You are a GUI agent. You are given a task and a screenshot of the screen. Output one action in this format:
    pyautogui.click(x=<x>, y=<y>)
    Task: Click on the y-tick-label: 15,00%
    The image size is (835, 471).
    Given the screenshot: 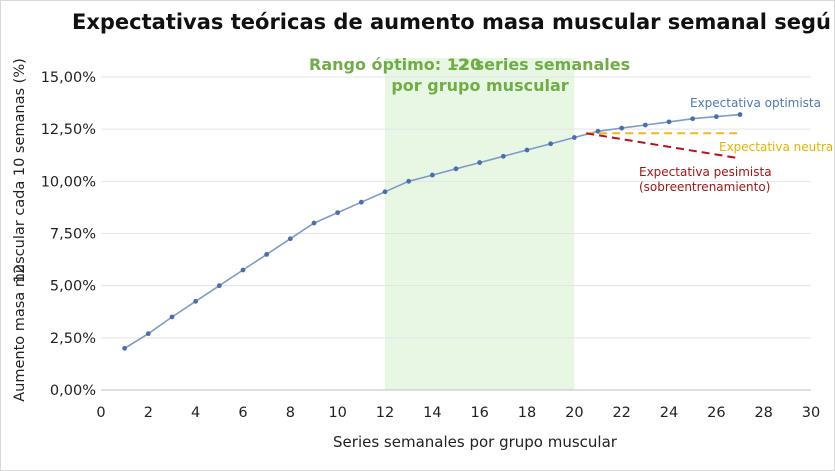 What is the action you would take?
    pyautogui.click(x=68, y=78)
    